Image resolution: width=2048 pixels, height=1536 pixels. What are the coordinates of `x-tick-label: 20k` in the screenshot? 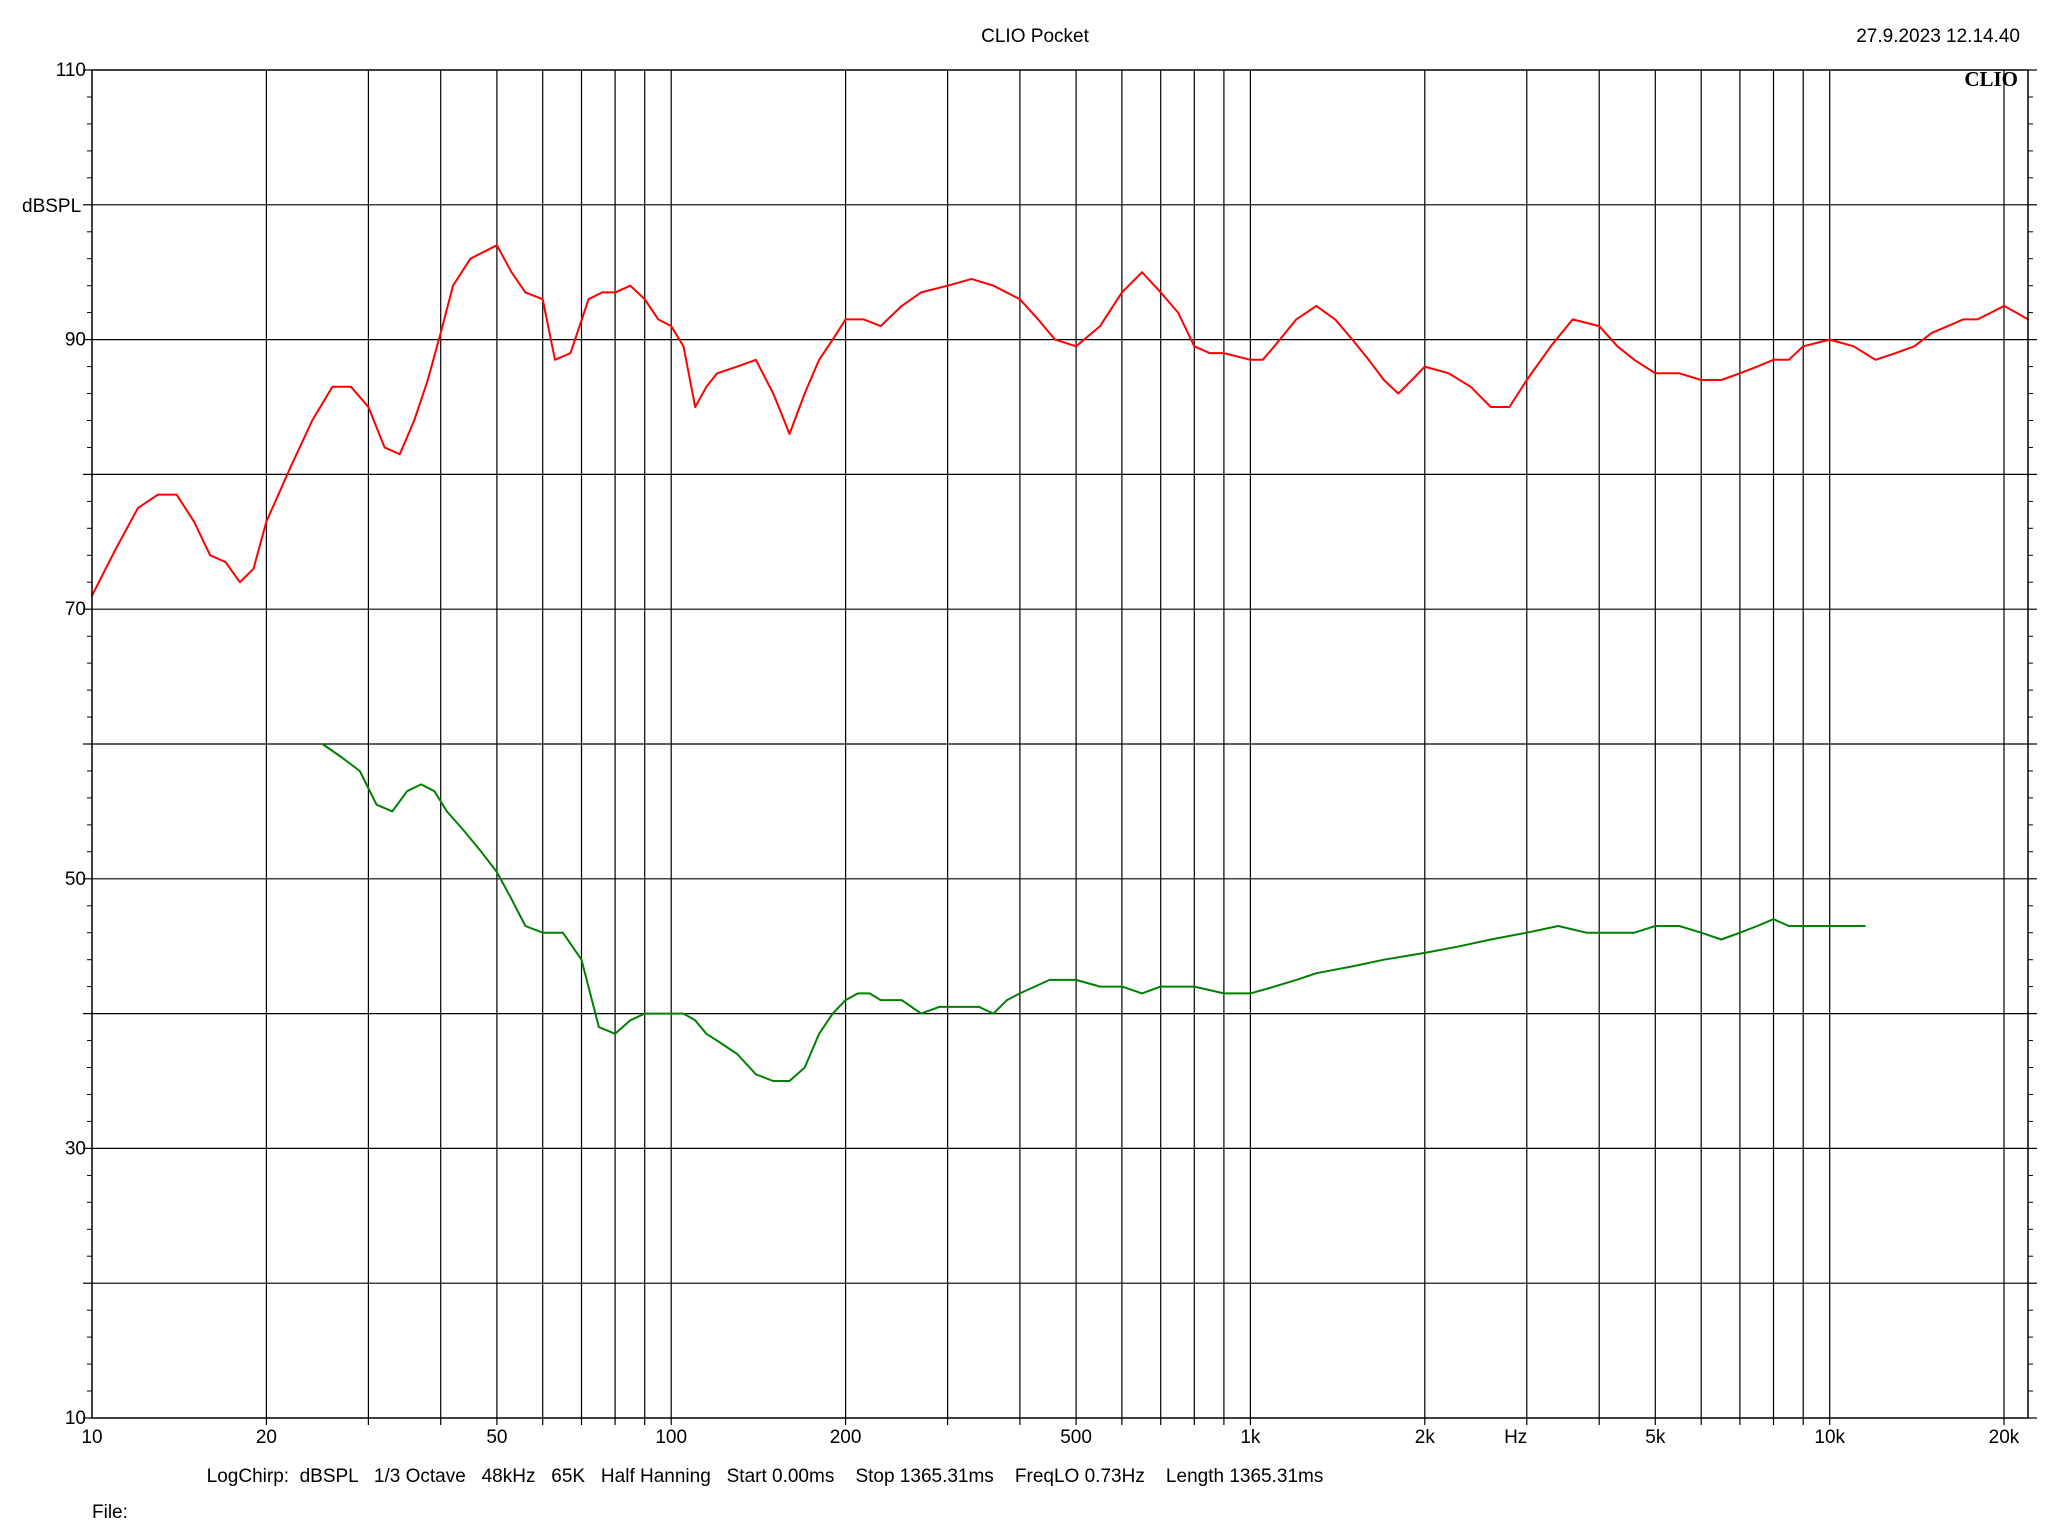 It's located at (2004, 1437).